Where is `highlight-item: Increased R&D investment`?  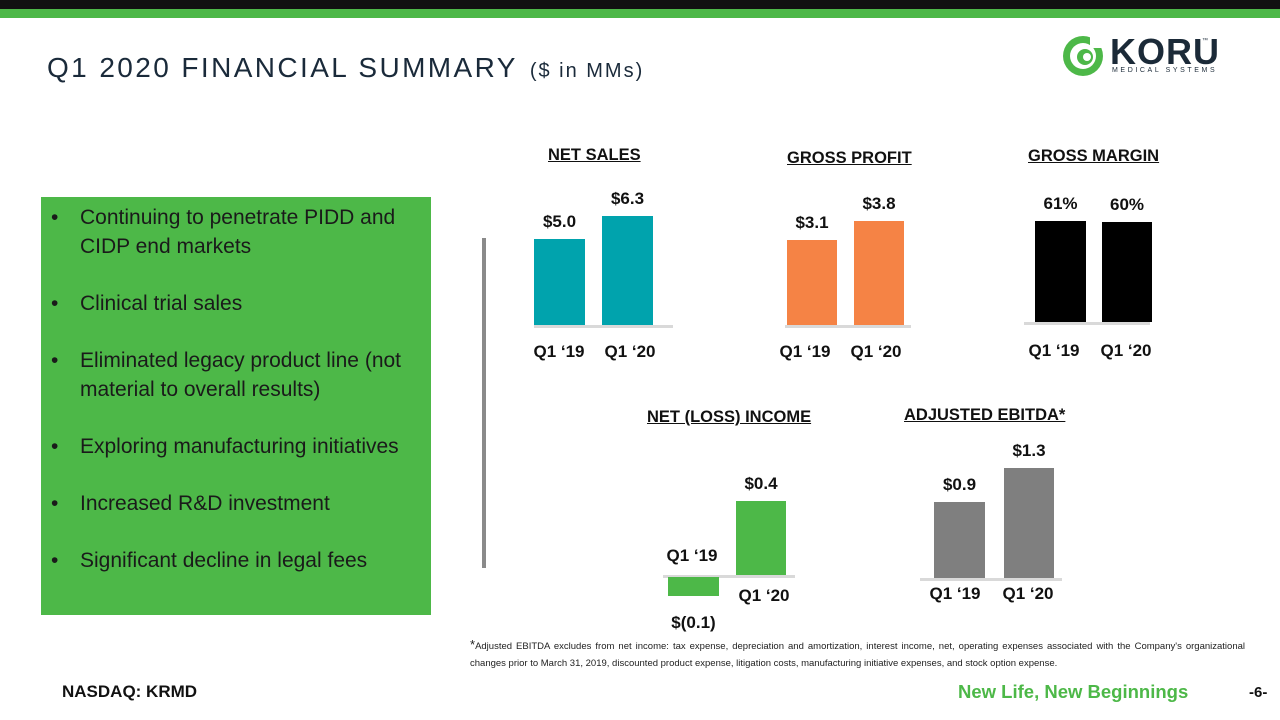 highlight-item: Increased R&D investment is located at coordinates (236, 503).